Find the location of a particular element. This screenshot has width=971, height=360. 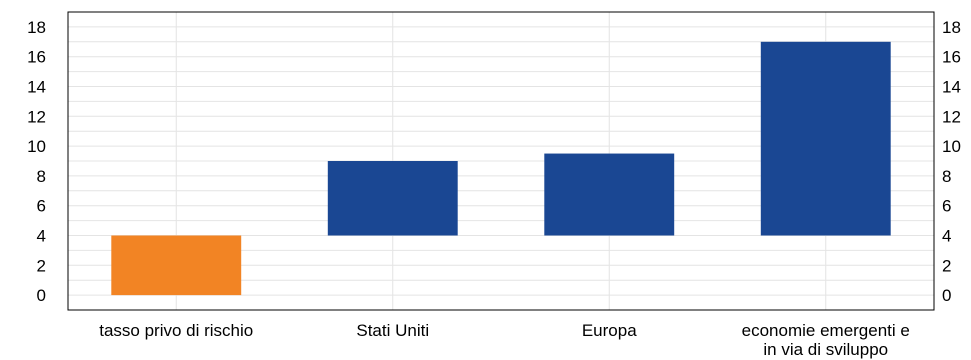

right-y-tick-label: 18 is located at coordinates (951, 27).